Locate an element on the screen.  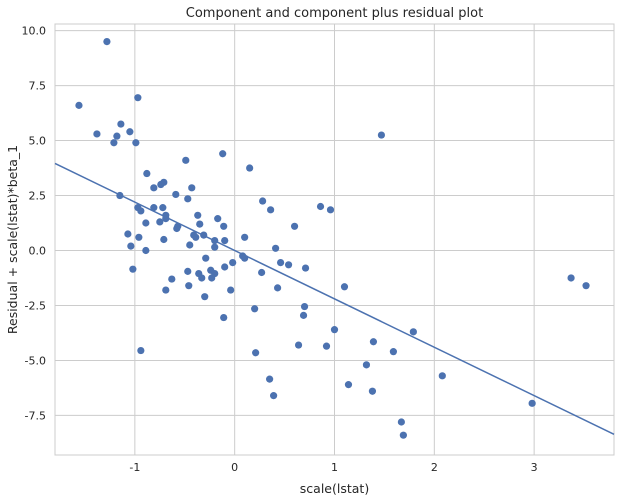
y-axis-label: Residual + scale(lstat)*beta_1 is located at coordinates (12, 239).